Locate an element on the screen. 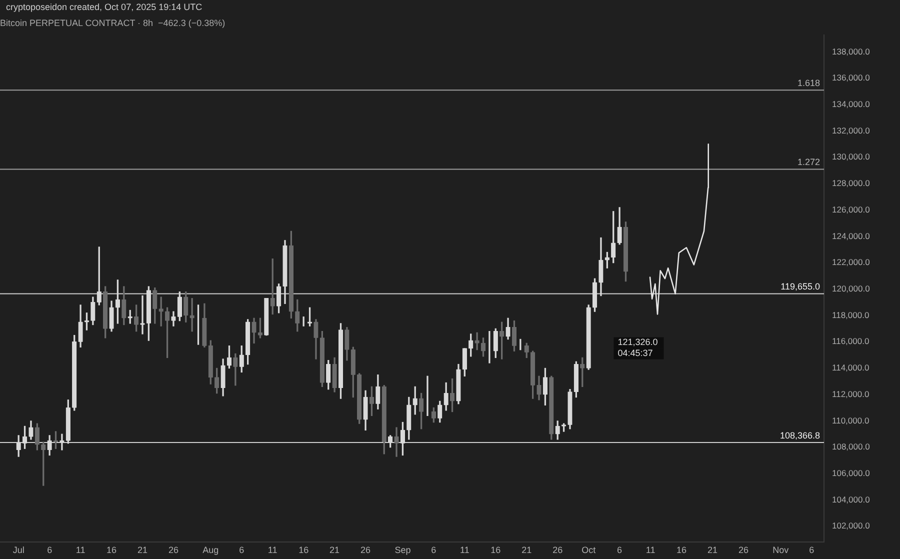  y-tick-label: 106,000.0 is located at coordinates (851, 473).